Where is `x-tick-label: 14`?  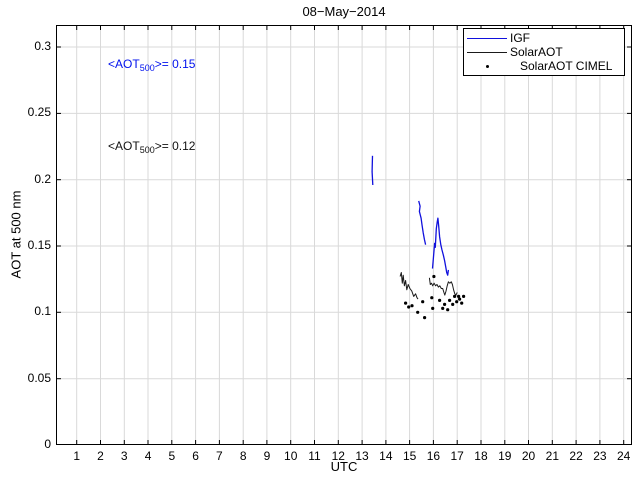
x-tick-label: 14 is located at coordinates (386, 456).